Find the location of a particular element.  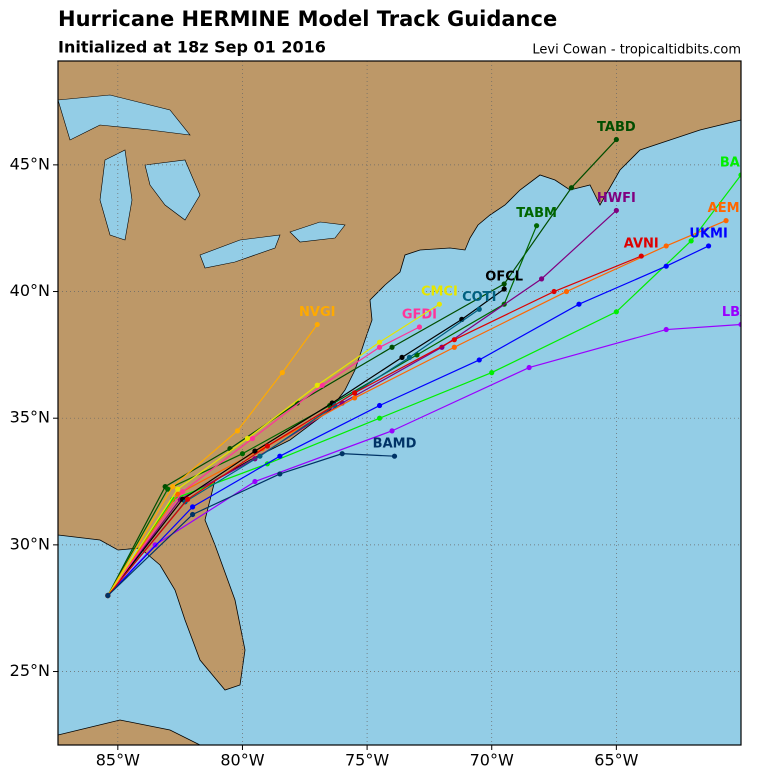

x-tick-label: 75°W is located at coordinates (367, 759).